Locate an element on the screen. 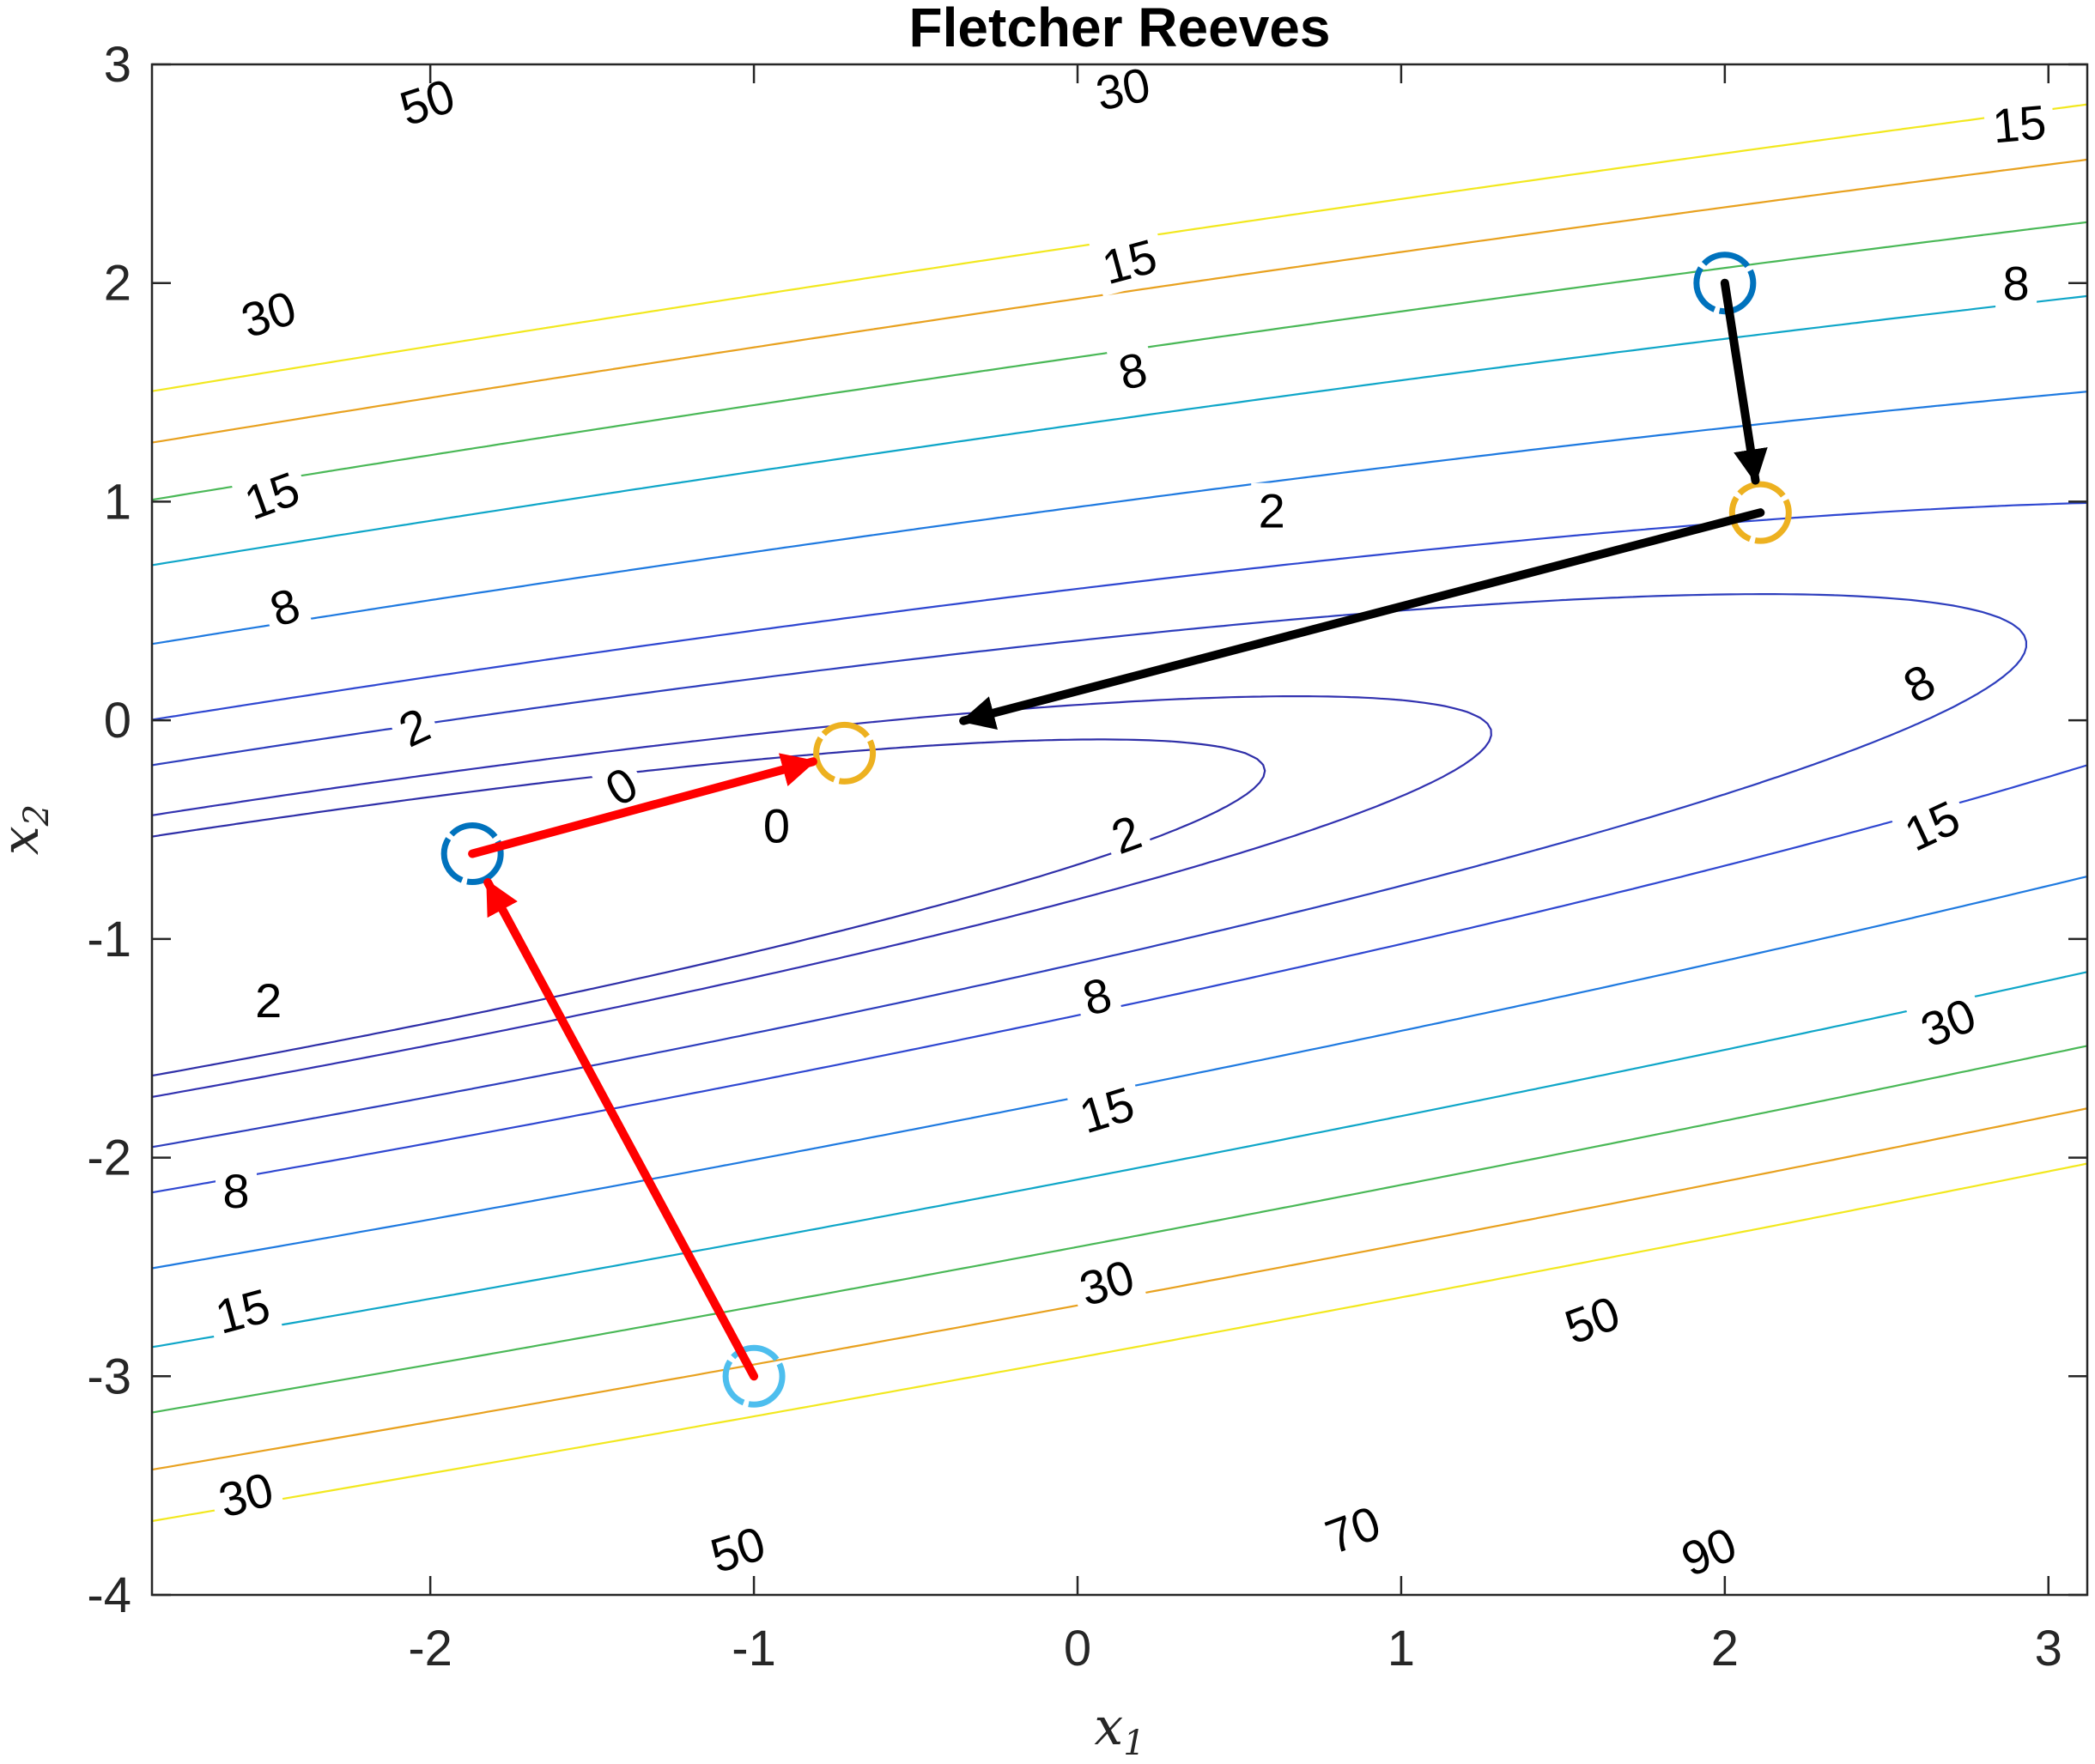 The image size is (2095, 1764). x-tick-label: -1 is located at coordinates (754, 1648).